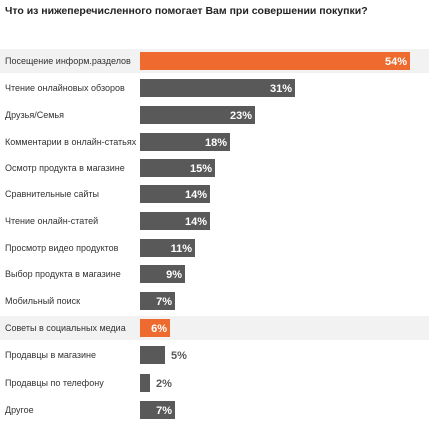 The image size is (429, 442). What do you see at coordinates (62, 248) in the screenshot?
I see `category-label: Просмотр видео продуктов` at bounding box center [62, 248].